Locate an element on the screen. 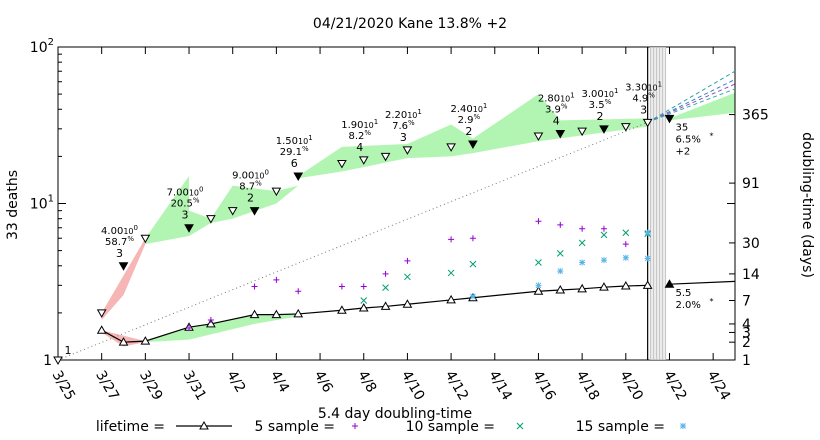  y-tick-label: 1 is located at coordinates (47, 361).